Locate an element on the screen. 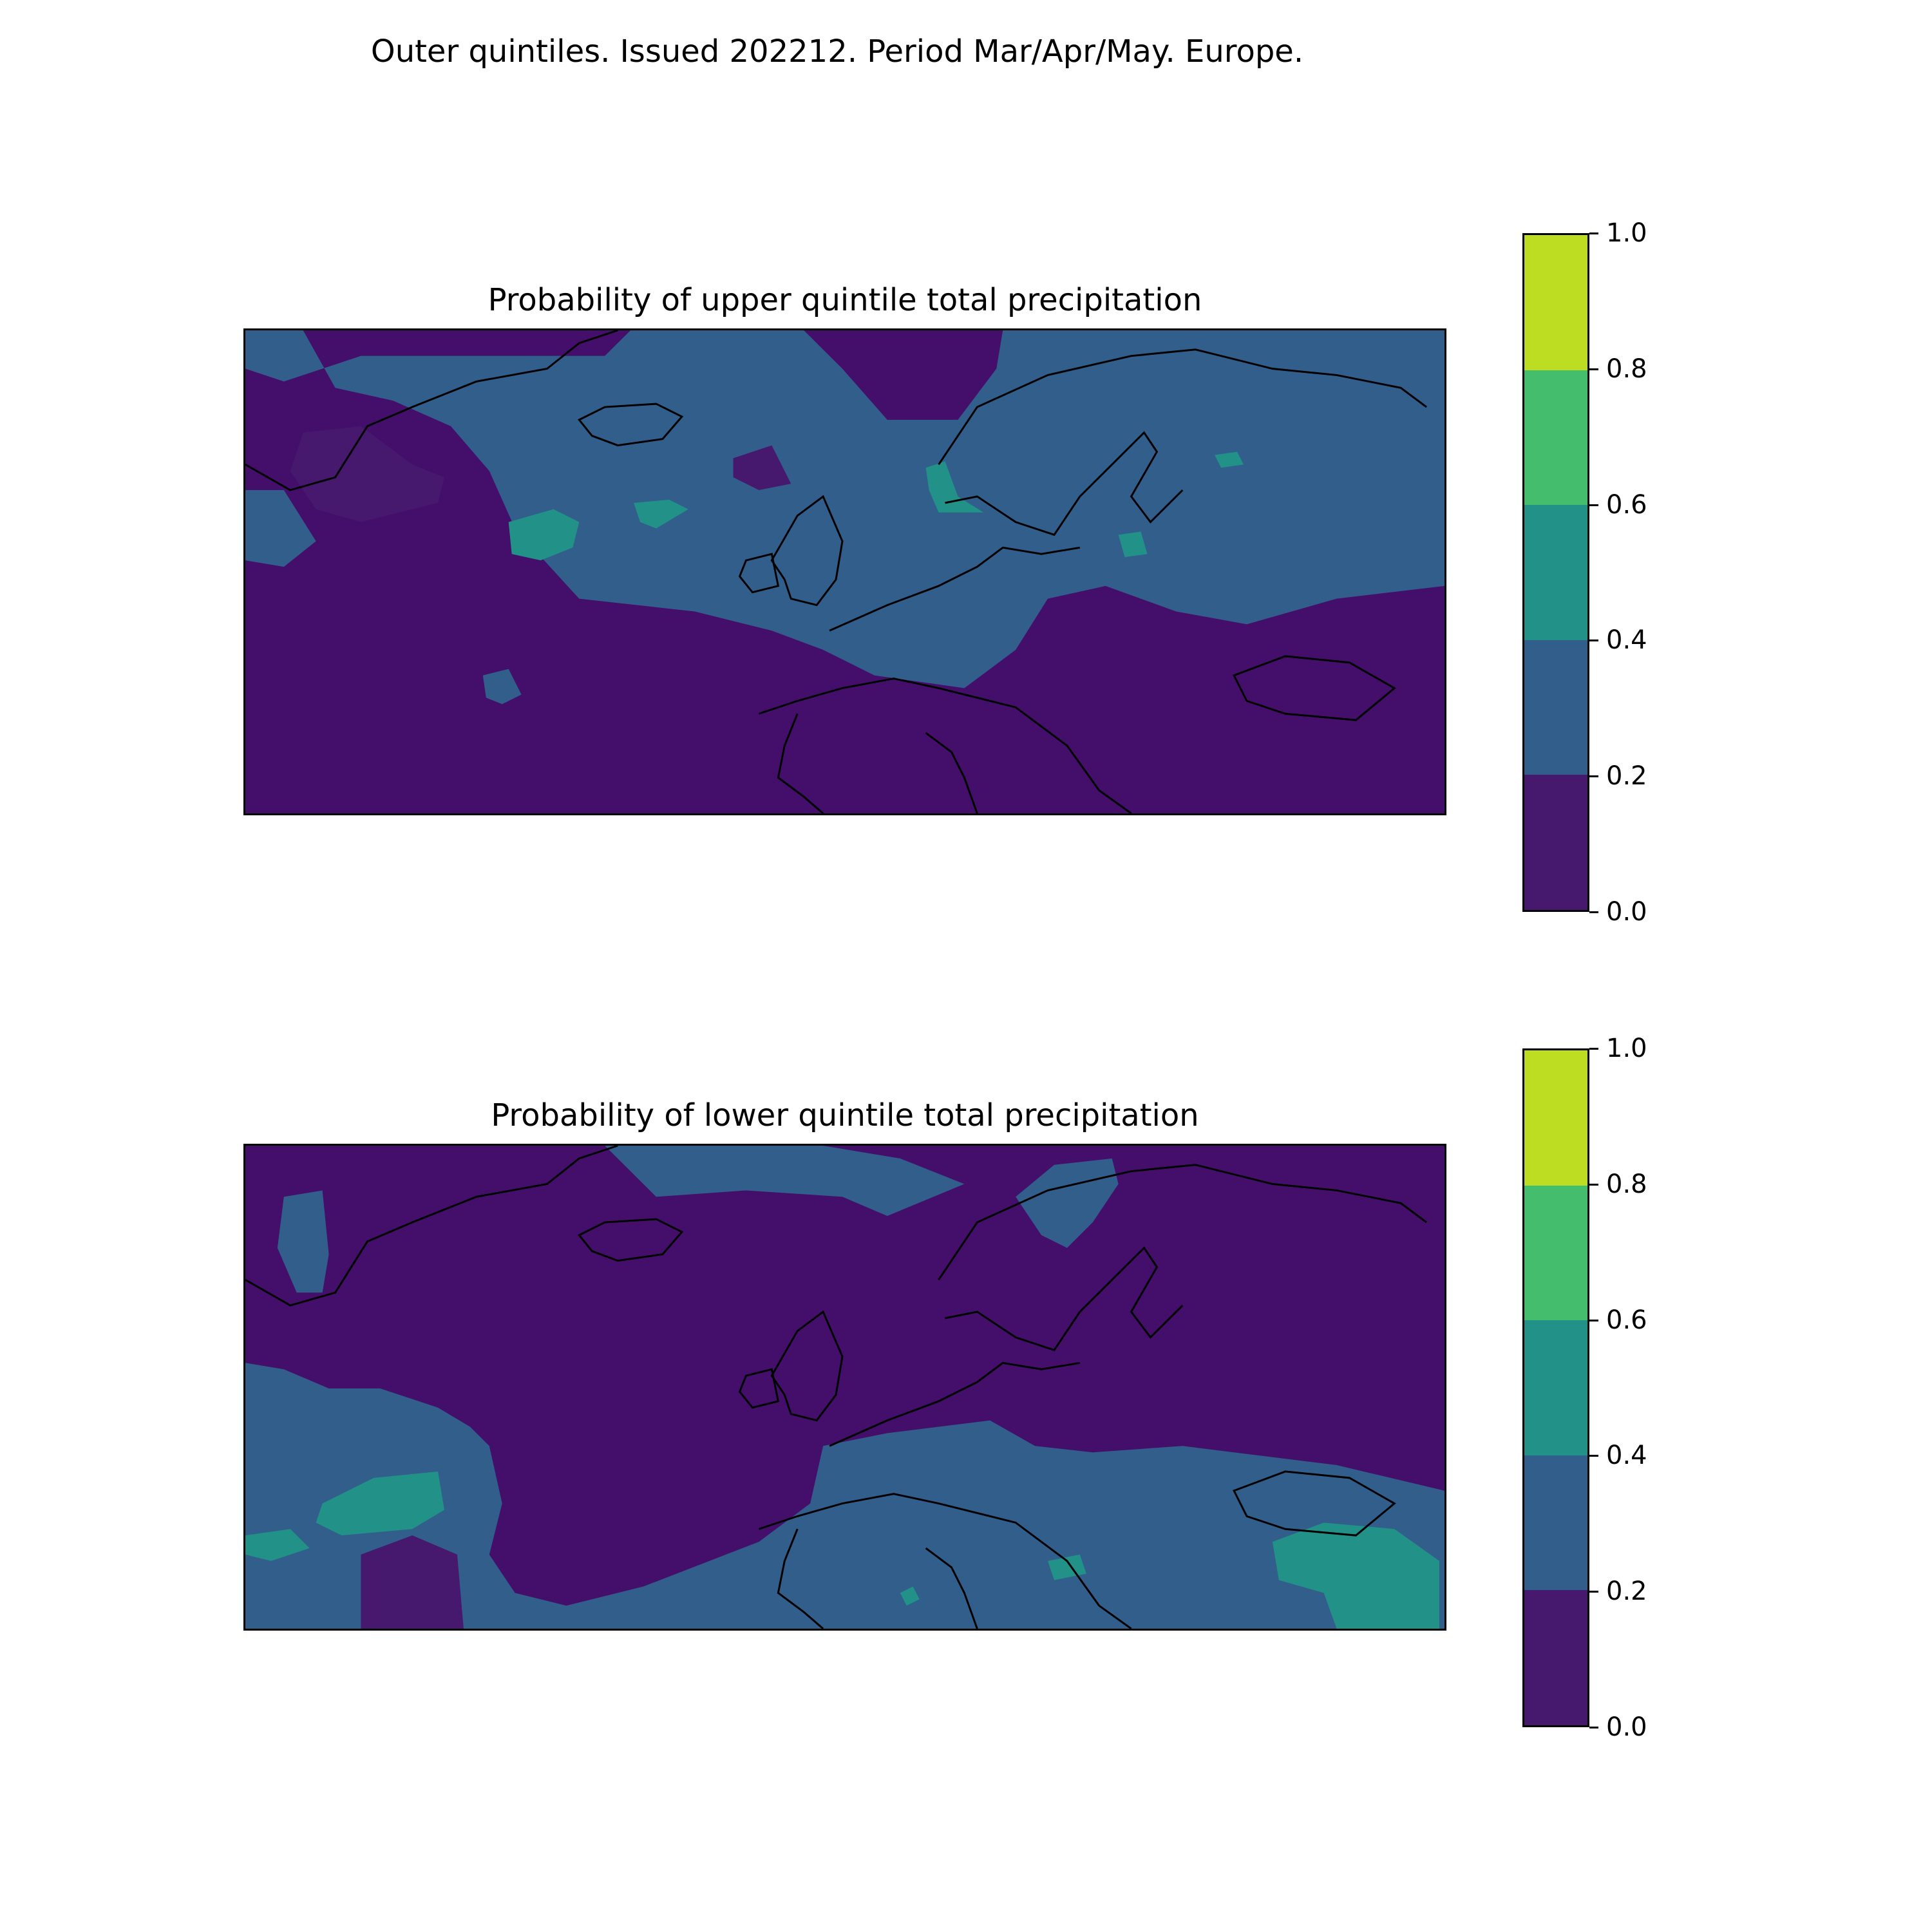 The height and width of the screenshot is (1932, 1932). contour-0.0-0.2-norway-sea is located at coordinates (762, 468).